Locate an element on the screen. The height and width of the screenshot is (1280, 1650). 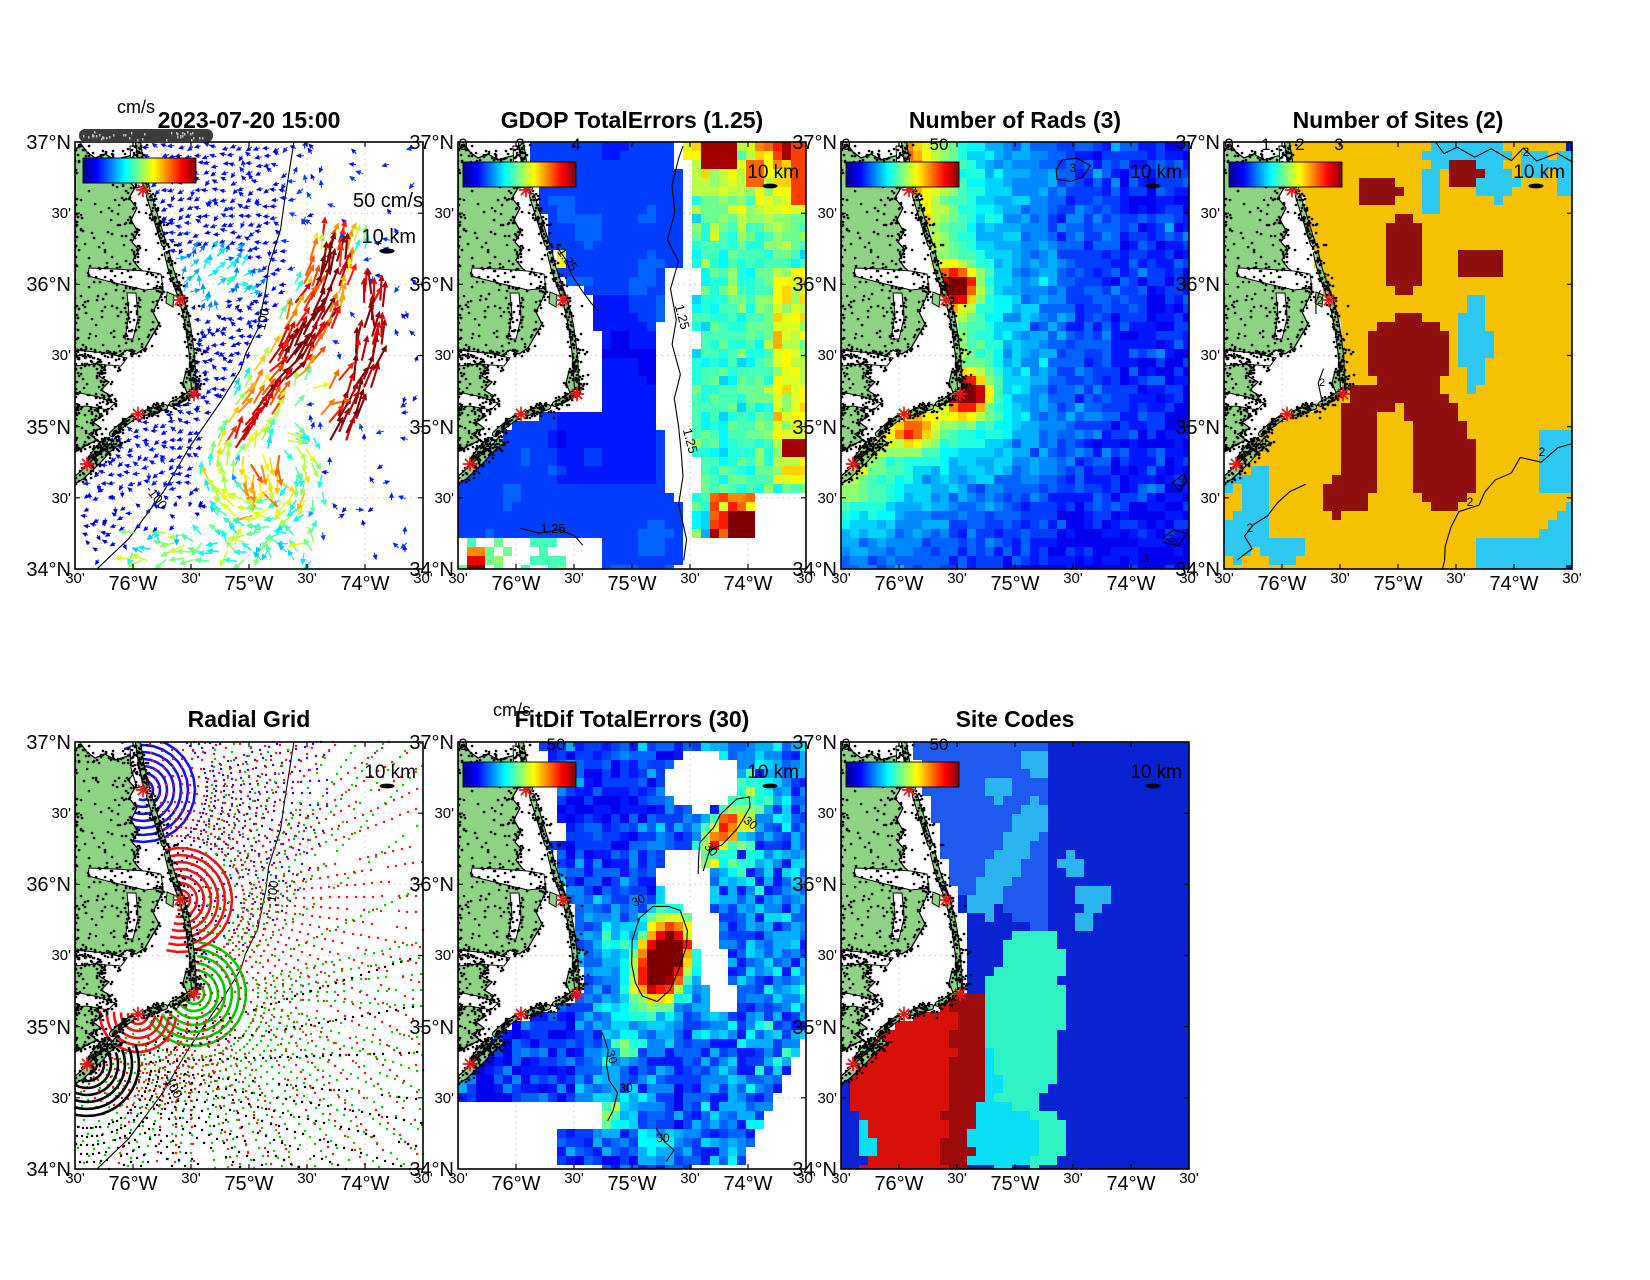
svg-text: 1 is located at coordinates (1265, 144).